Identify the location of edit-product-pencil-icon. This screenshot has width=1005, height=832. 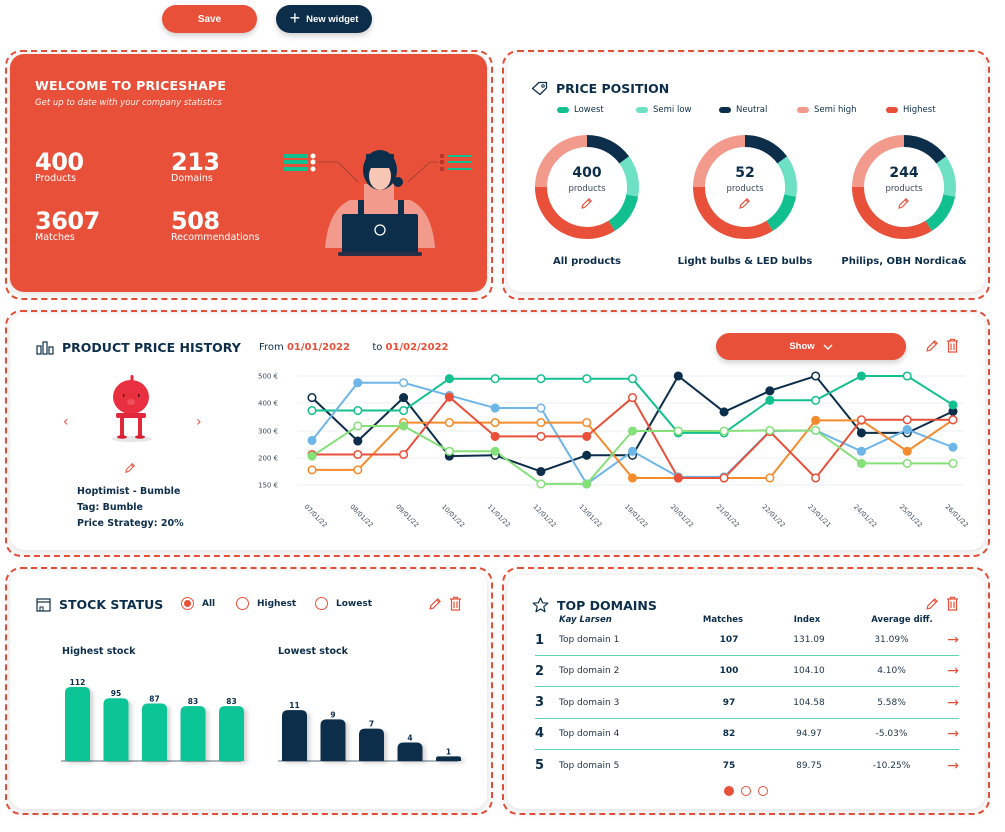
(130, 468).